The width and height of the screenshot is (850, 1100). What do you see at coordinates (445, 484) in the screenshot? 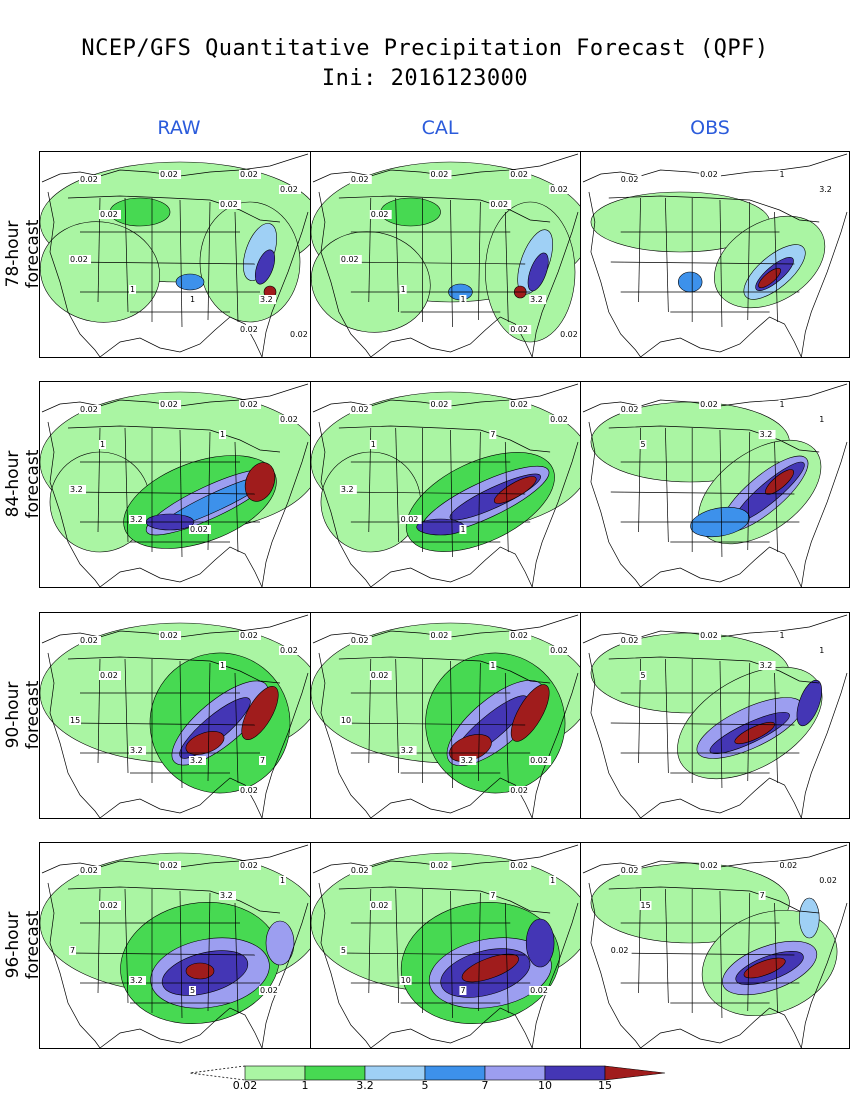
I see `map-panel-cal-84h: 0.02 0.02 0.02 0.02 1 7 3.2 0.02 1` at bounding box center [445, 484].